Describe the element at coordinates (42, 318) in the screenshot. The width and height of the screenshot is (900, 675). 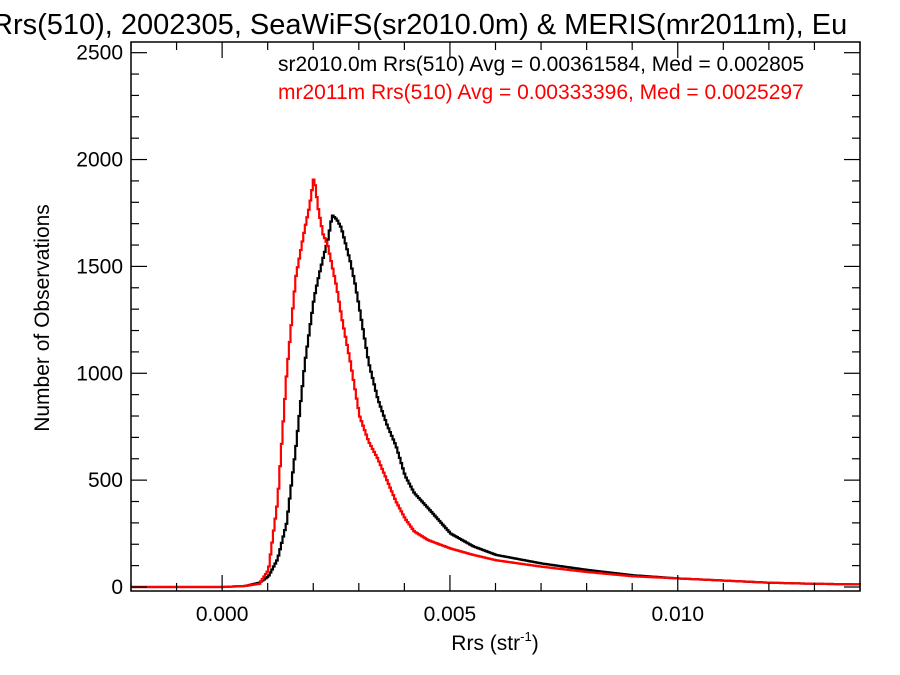
I see `y-axis-label: Number of Observations` at that location.